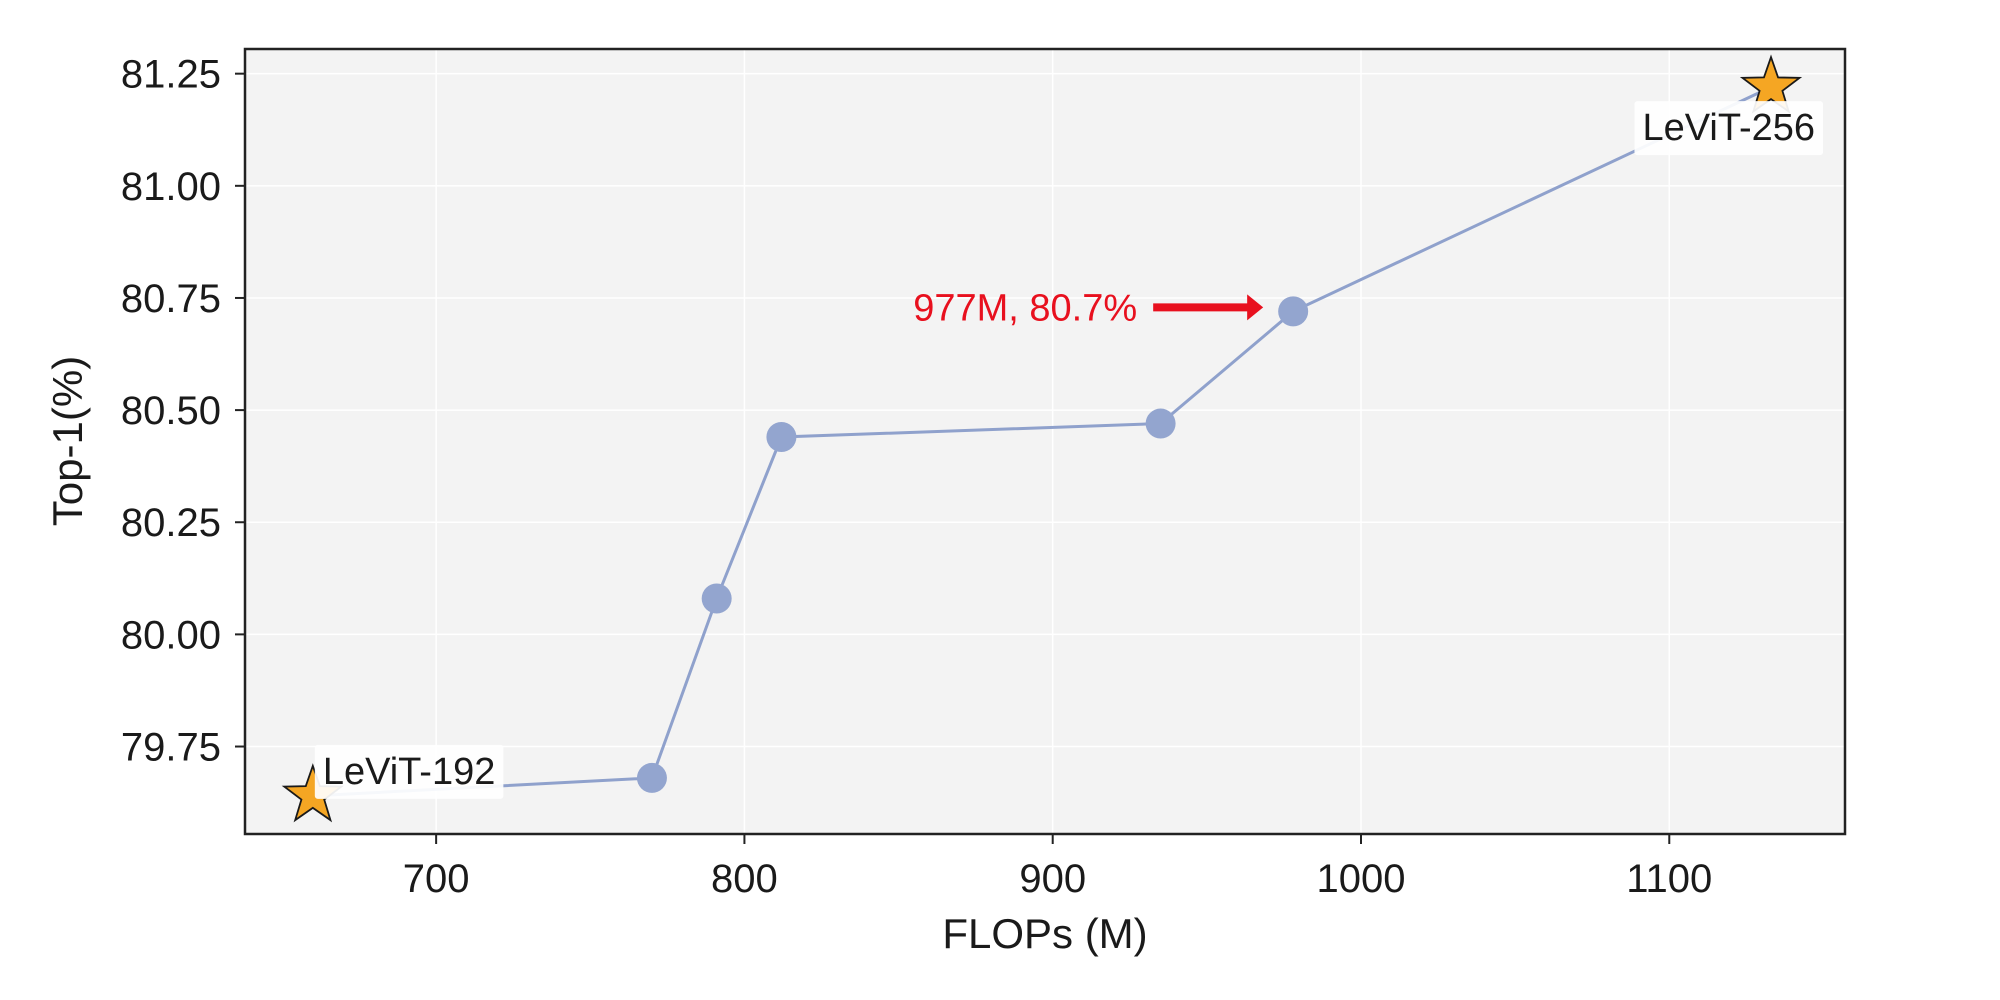  I want to click on endpoint-label: LeViT-192, so click(409, 771).